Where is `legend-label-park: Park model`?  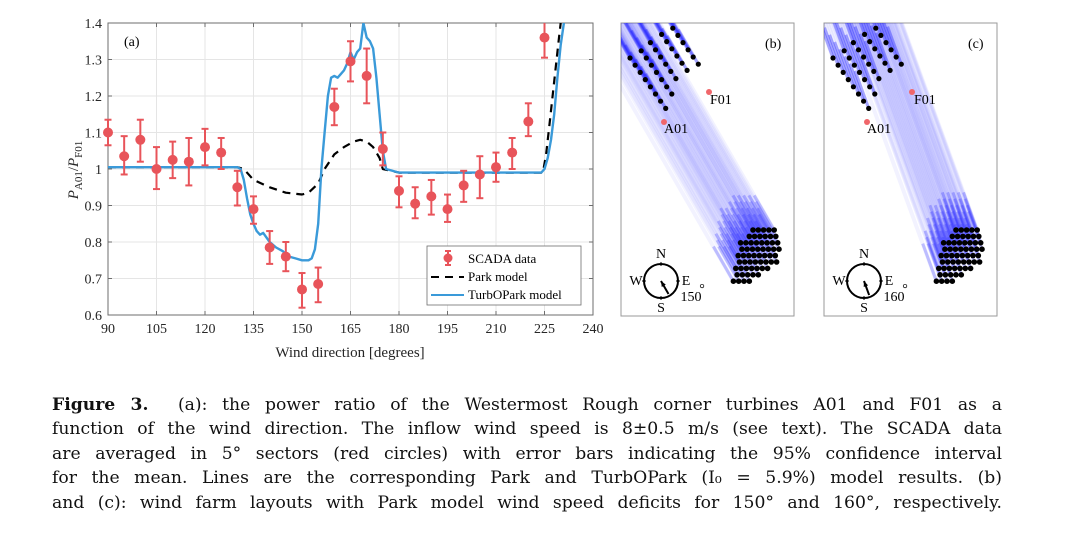
legend-label-park: Park model is located at coordinates (498, 276).